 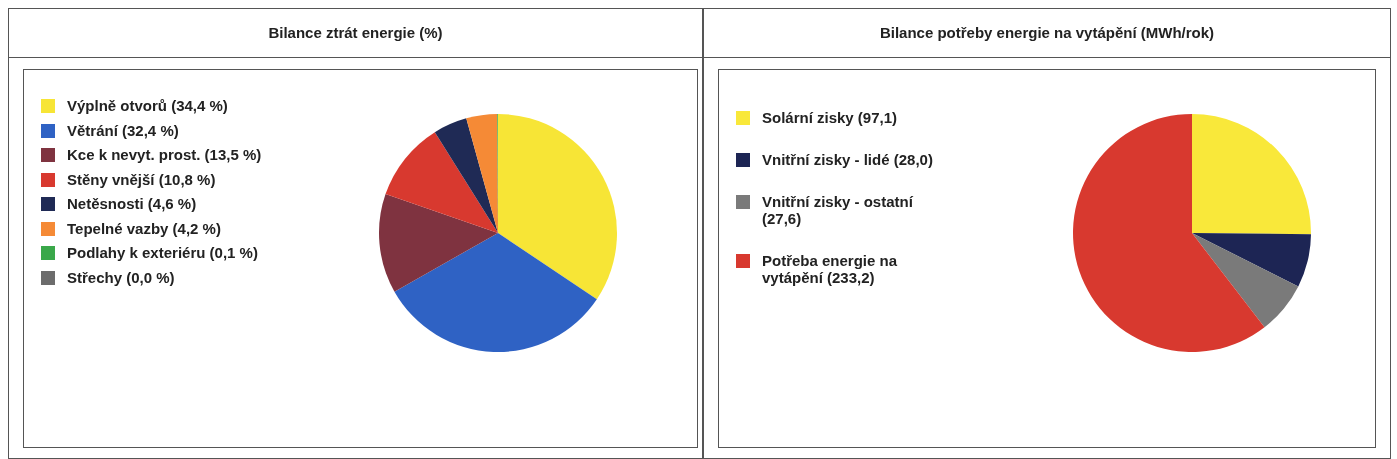 What do you see at coordinates (355, 33) in the screenshot?
I see `chart-title: Bilance ztrát energie (%)` at bounding box center [355, 33].